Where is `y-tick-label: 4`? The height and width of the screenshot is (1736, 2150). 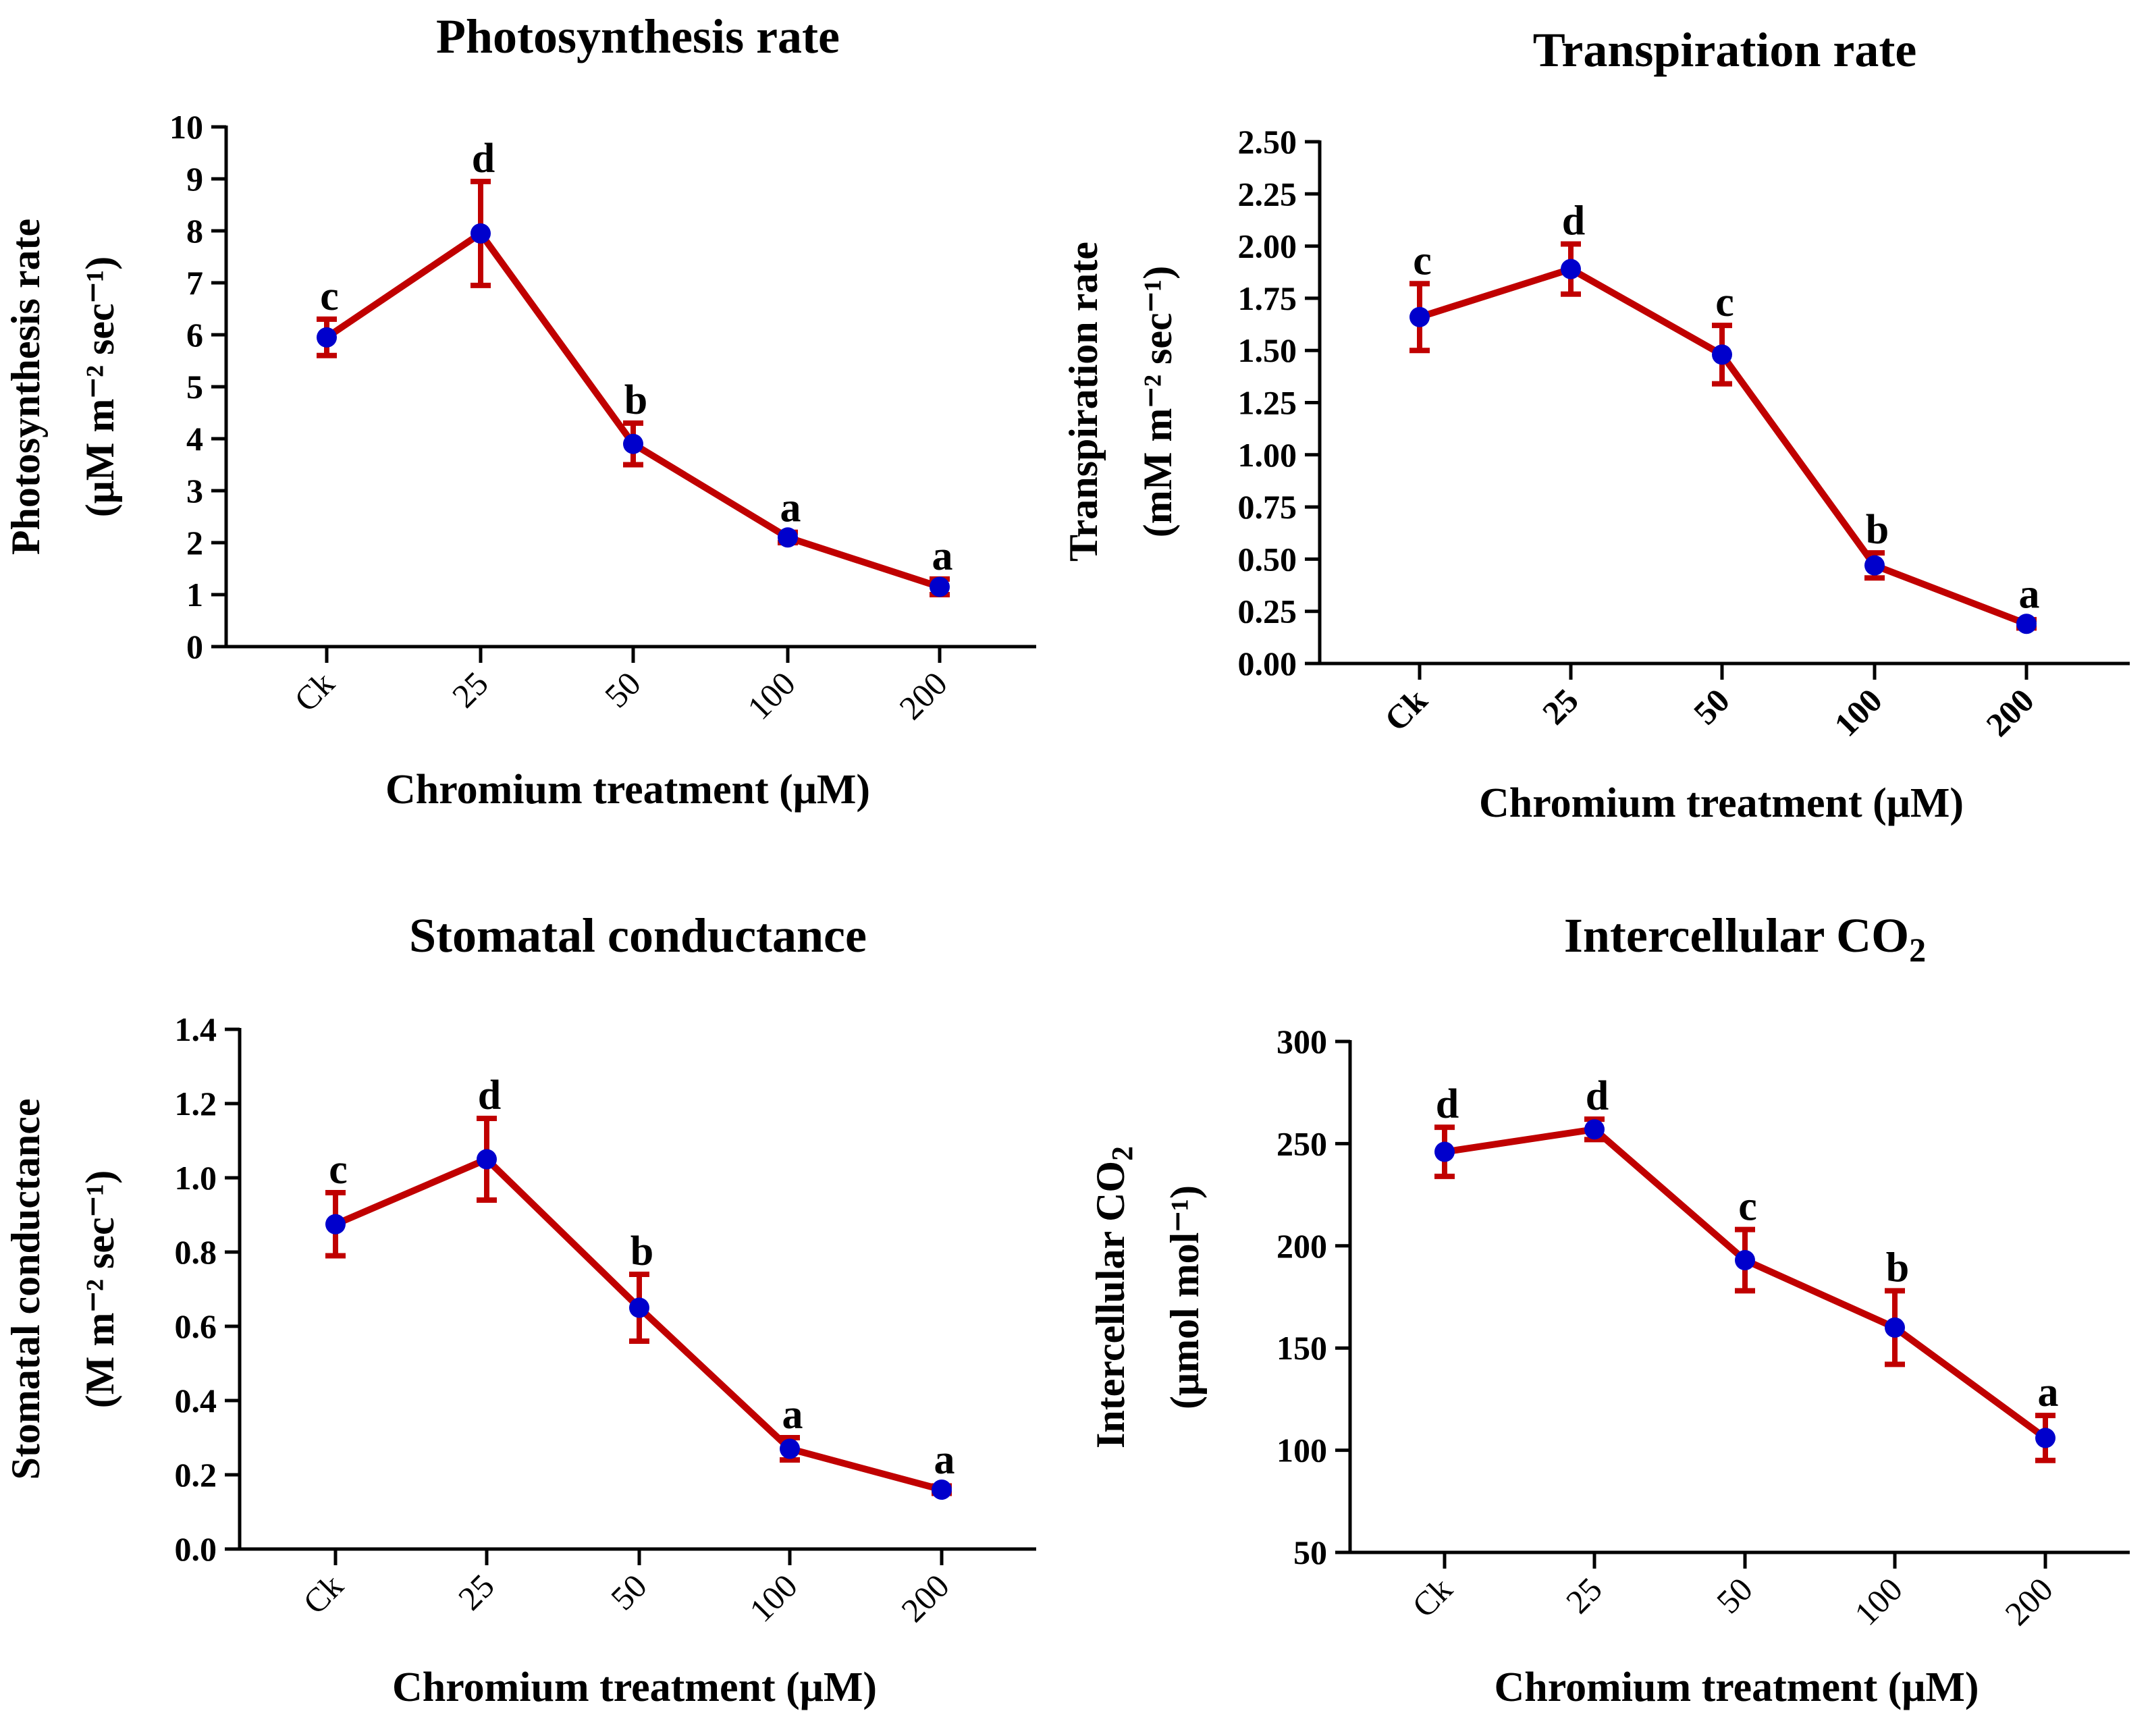 y-tick-label: 4 is located at coordinates (194, 439).